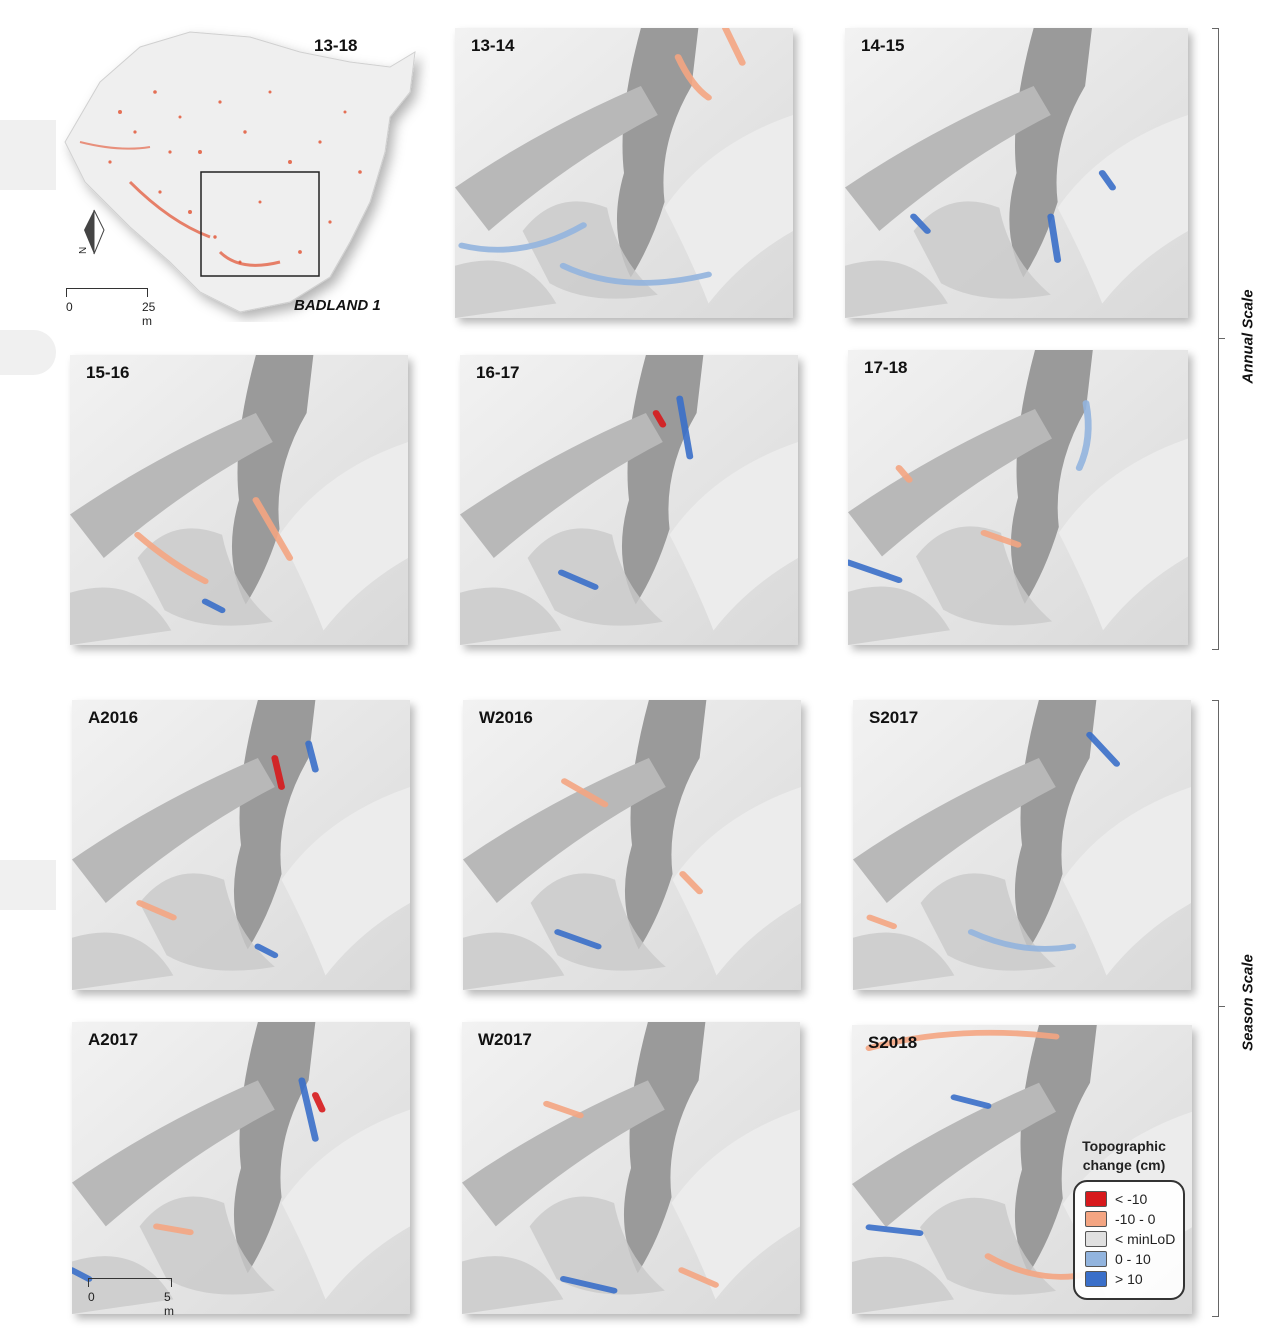 This screenshot has width=1261, height=1340. I want to click on annual-scale-bracket, so click(1215, 339).